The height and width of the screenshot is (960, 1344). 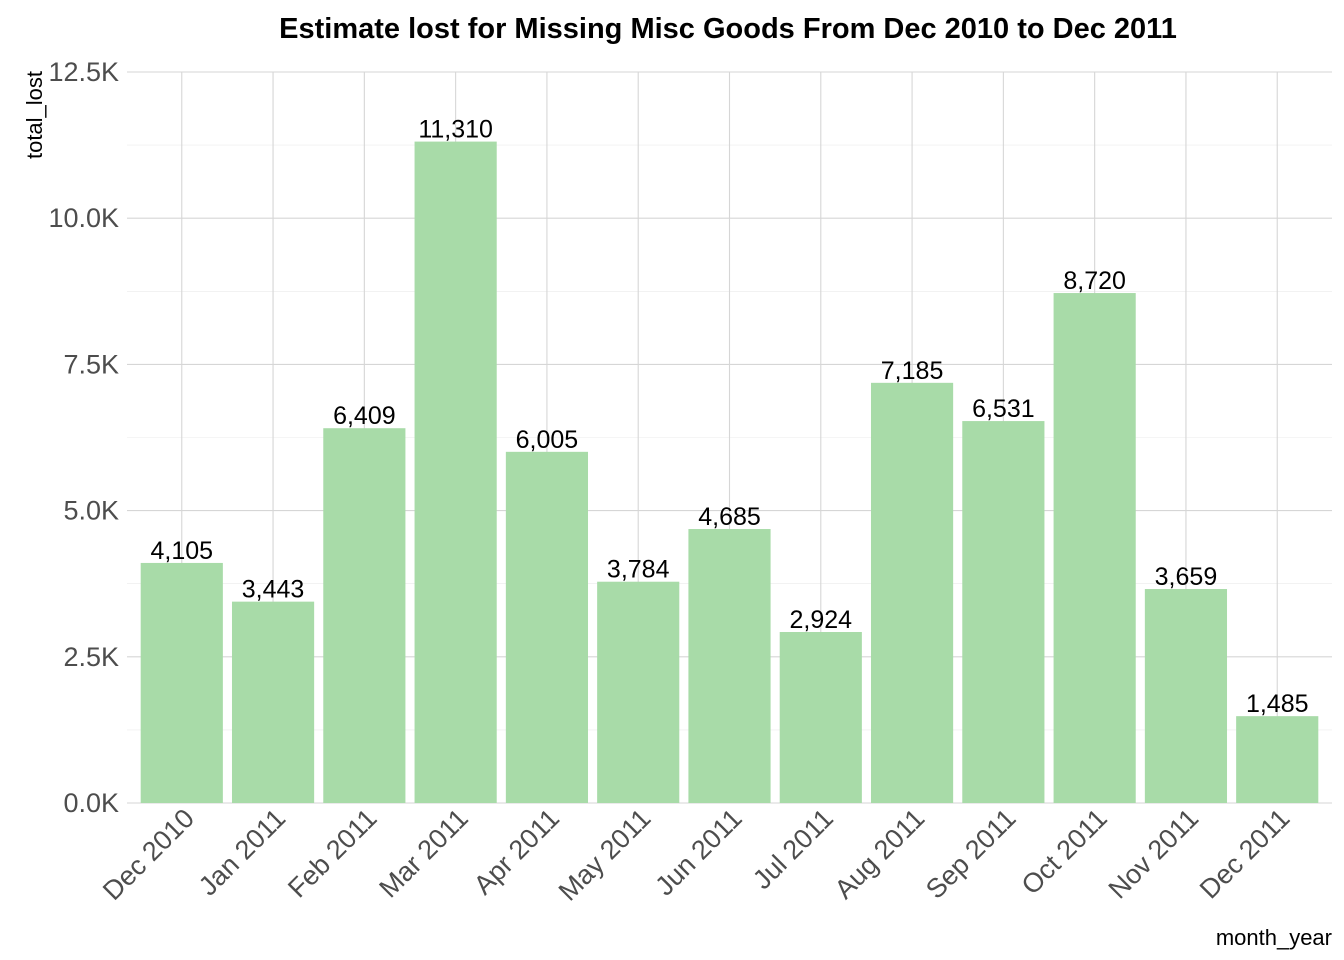 I want to click on bar-value-label: 6,005, so click(x=547, y=440).